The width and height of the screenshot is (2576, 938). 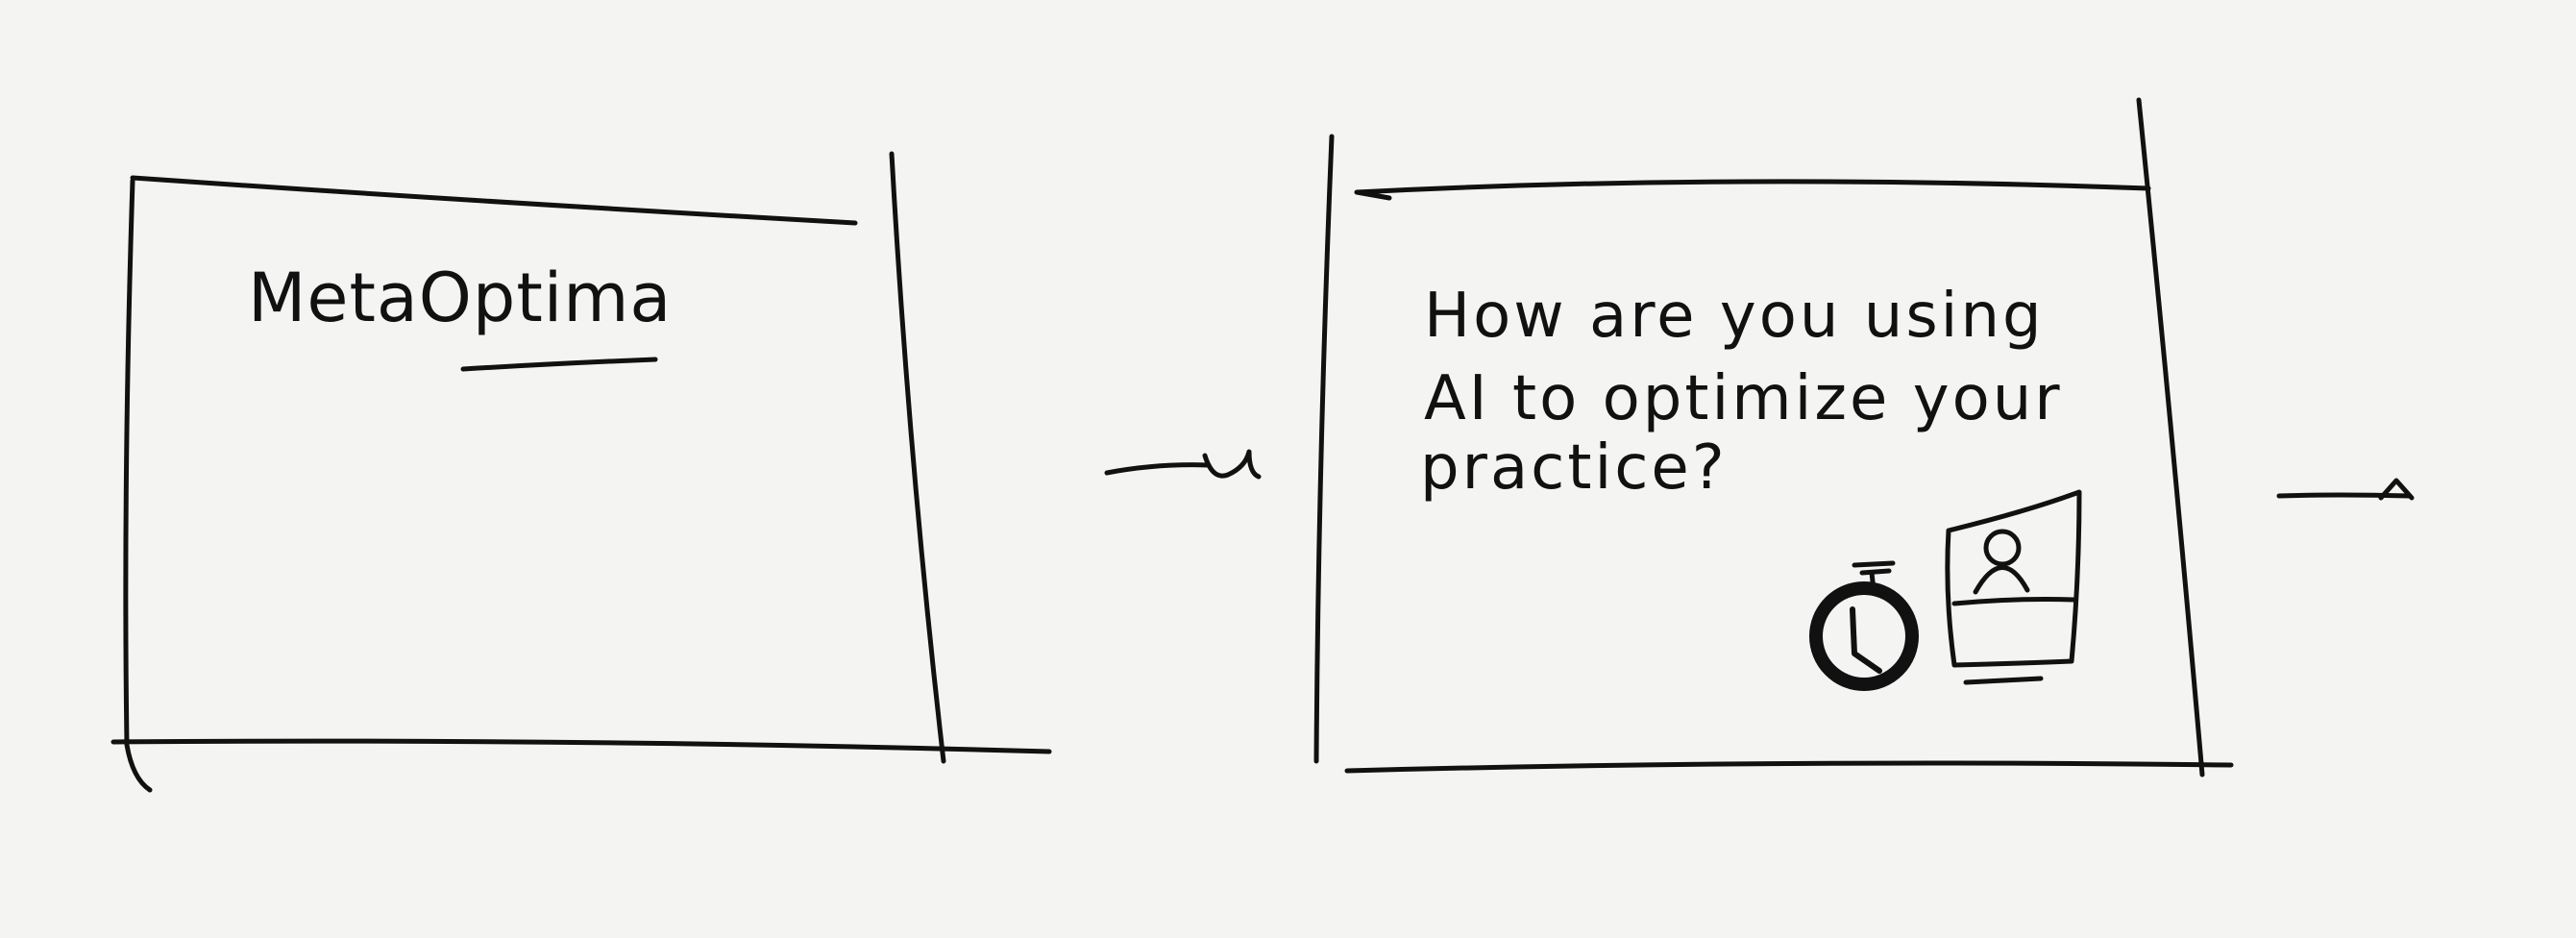 I want to click on frame-1-title-underline, so click(x=559, y=364).